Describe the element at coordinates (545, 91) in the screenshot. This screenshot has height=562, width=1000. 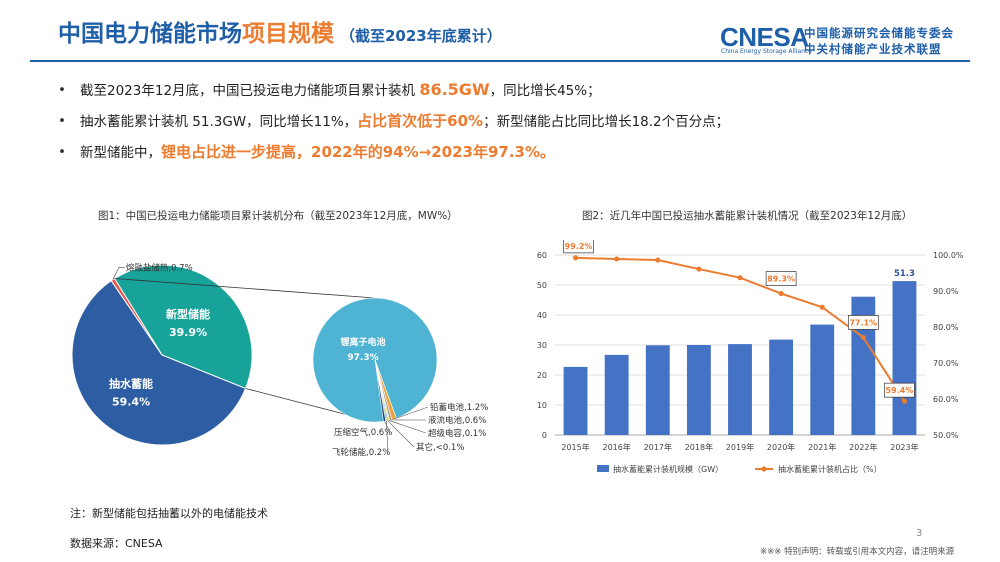
I see `bullet-1-tail: ，同比增长45%；` at that location.